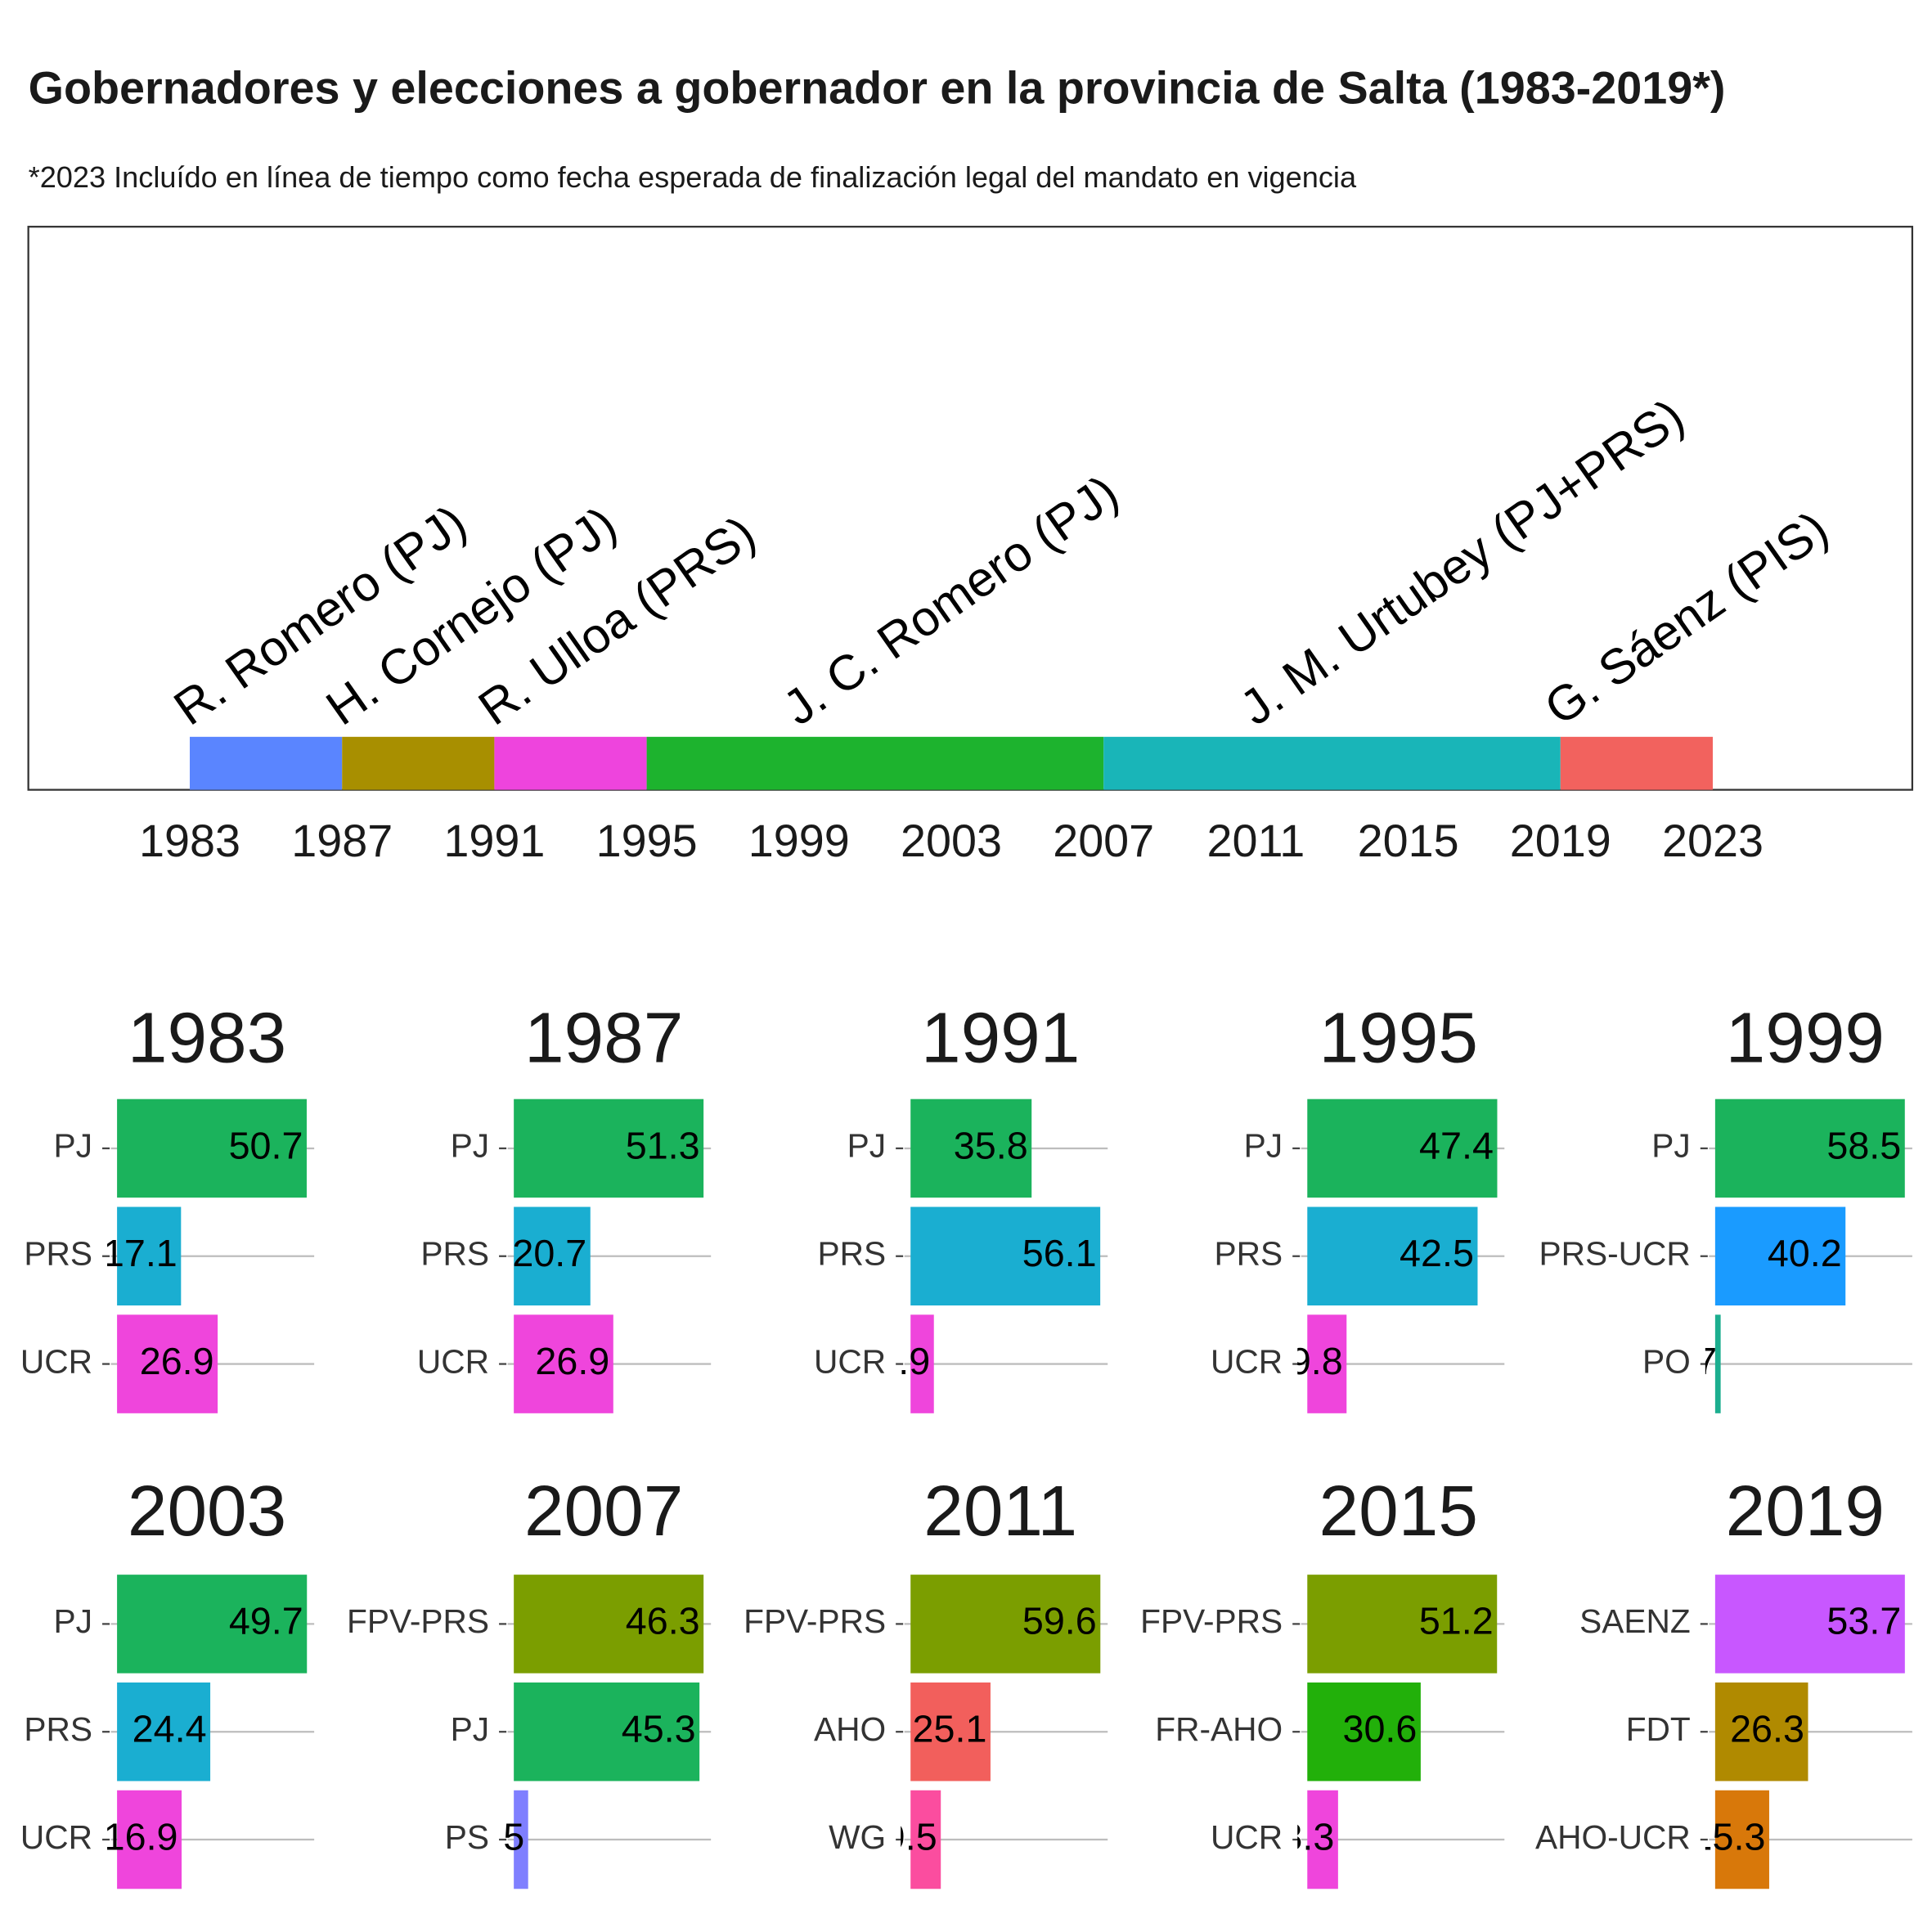 The height and width of the screenshot is (1932, 1932). I want to click on category-label: FR-AHO, so click(1219, 1729).